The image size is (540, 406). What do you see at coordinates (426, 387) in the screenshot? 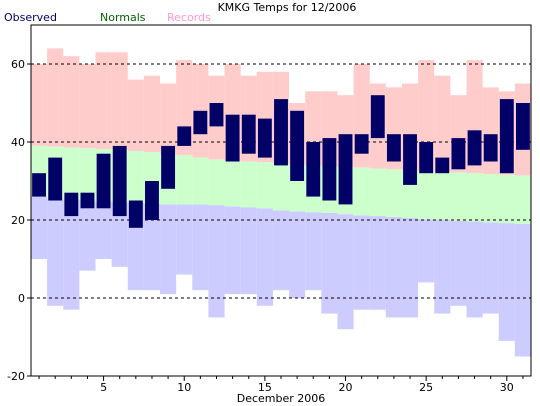
I see `x-tick-label: 25` at bounding box center [426, 387].